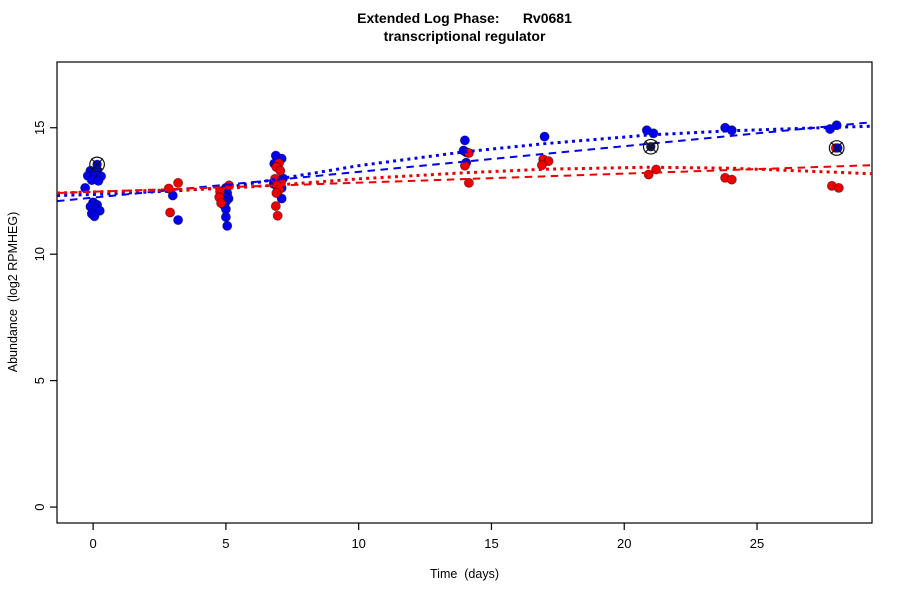 This screenshot has width=900, height=600. Describe the element at coordinates (464, 574) in the screenshot. I see `x-axis-label: Time (days)` at that location.